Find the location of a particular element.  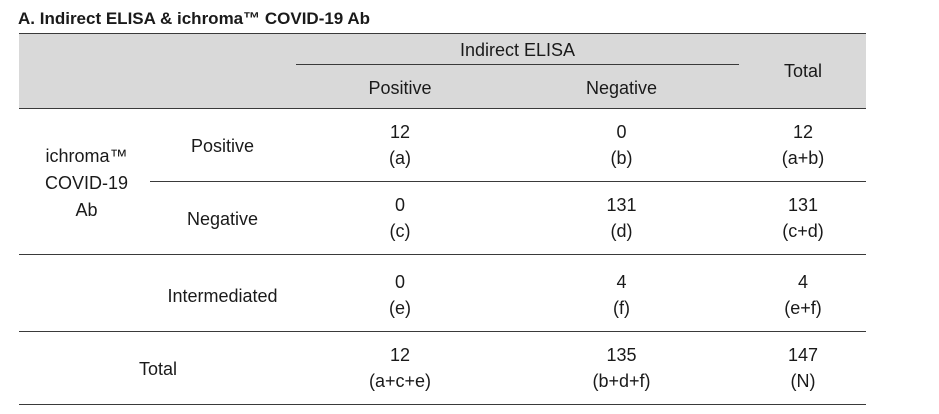

cell-neg-neg: 131 (d) is located at coordinates (621, 218).